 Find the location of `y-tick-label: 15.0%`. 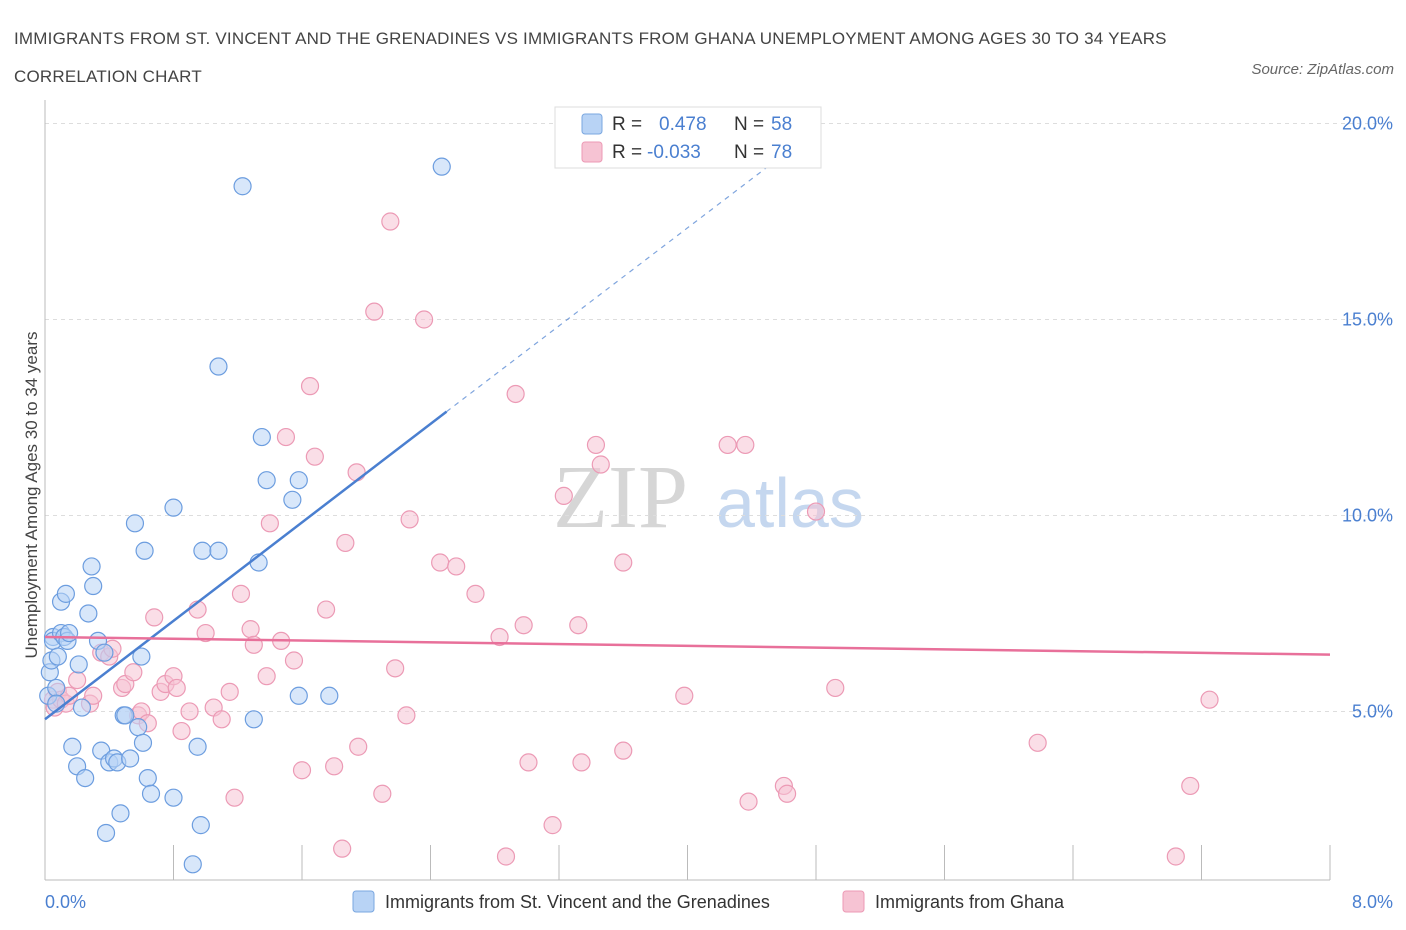

y-tick-label: 15.0% is located at coordinates (1367, 319).